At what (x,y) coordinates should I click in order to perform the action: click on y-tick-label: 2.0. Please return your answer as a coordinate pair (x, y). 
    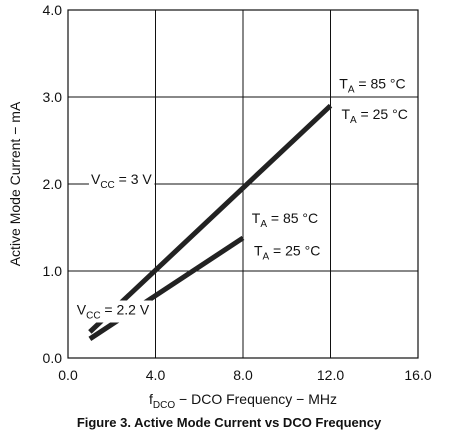
    Looking at the image, I should click on (53, 184).